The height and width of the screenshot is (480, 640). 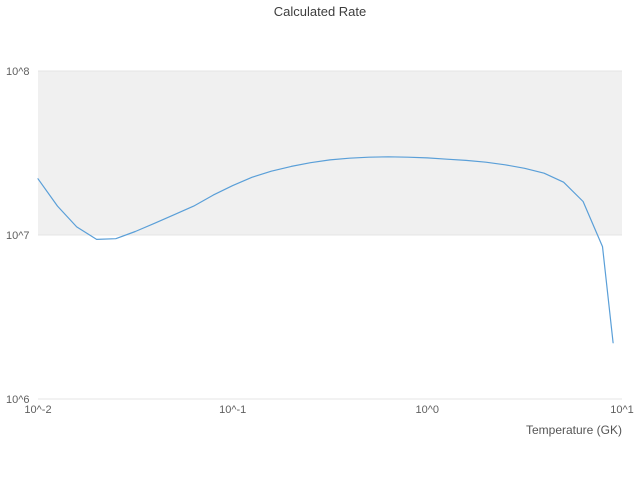 What do you see at coordinates (622, 410) in the screenshot?
I see `x-tick-label-1e1: 10^1` at bounding box center [622, 410].